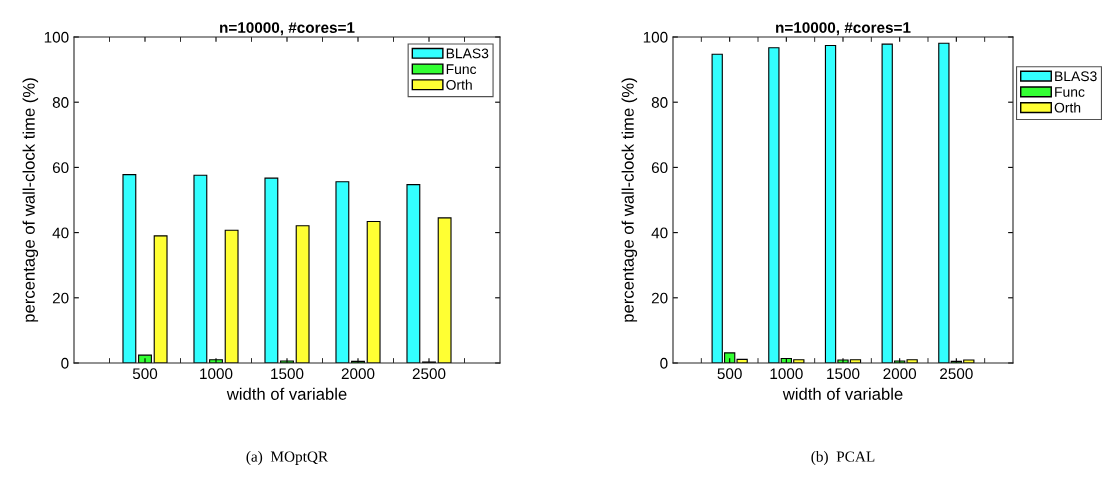  I want to click on text: (b) PCAL, so click(843, 458).